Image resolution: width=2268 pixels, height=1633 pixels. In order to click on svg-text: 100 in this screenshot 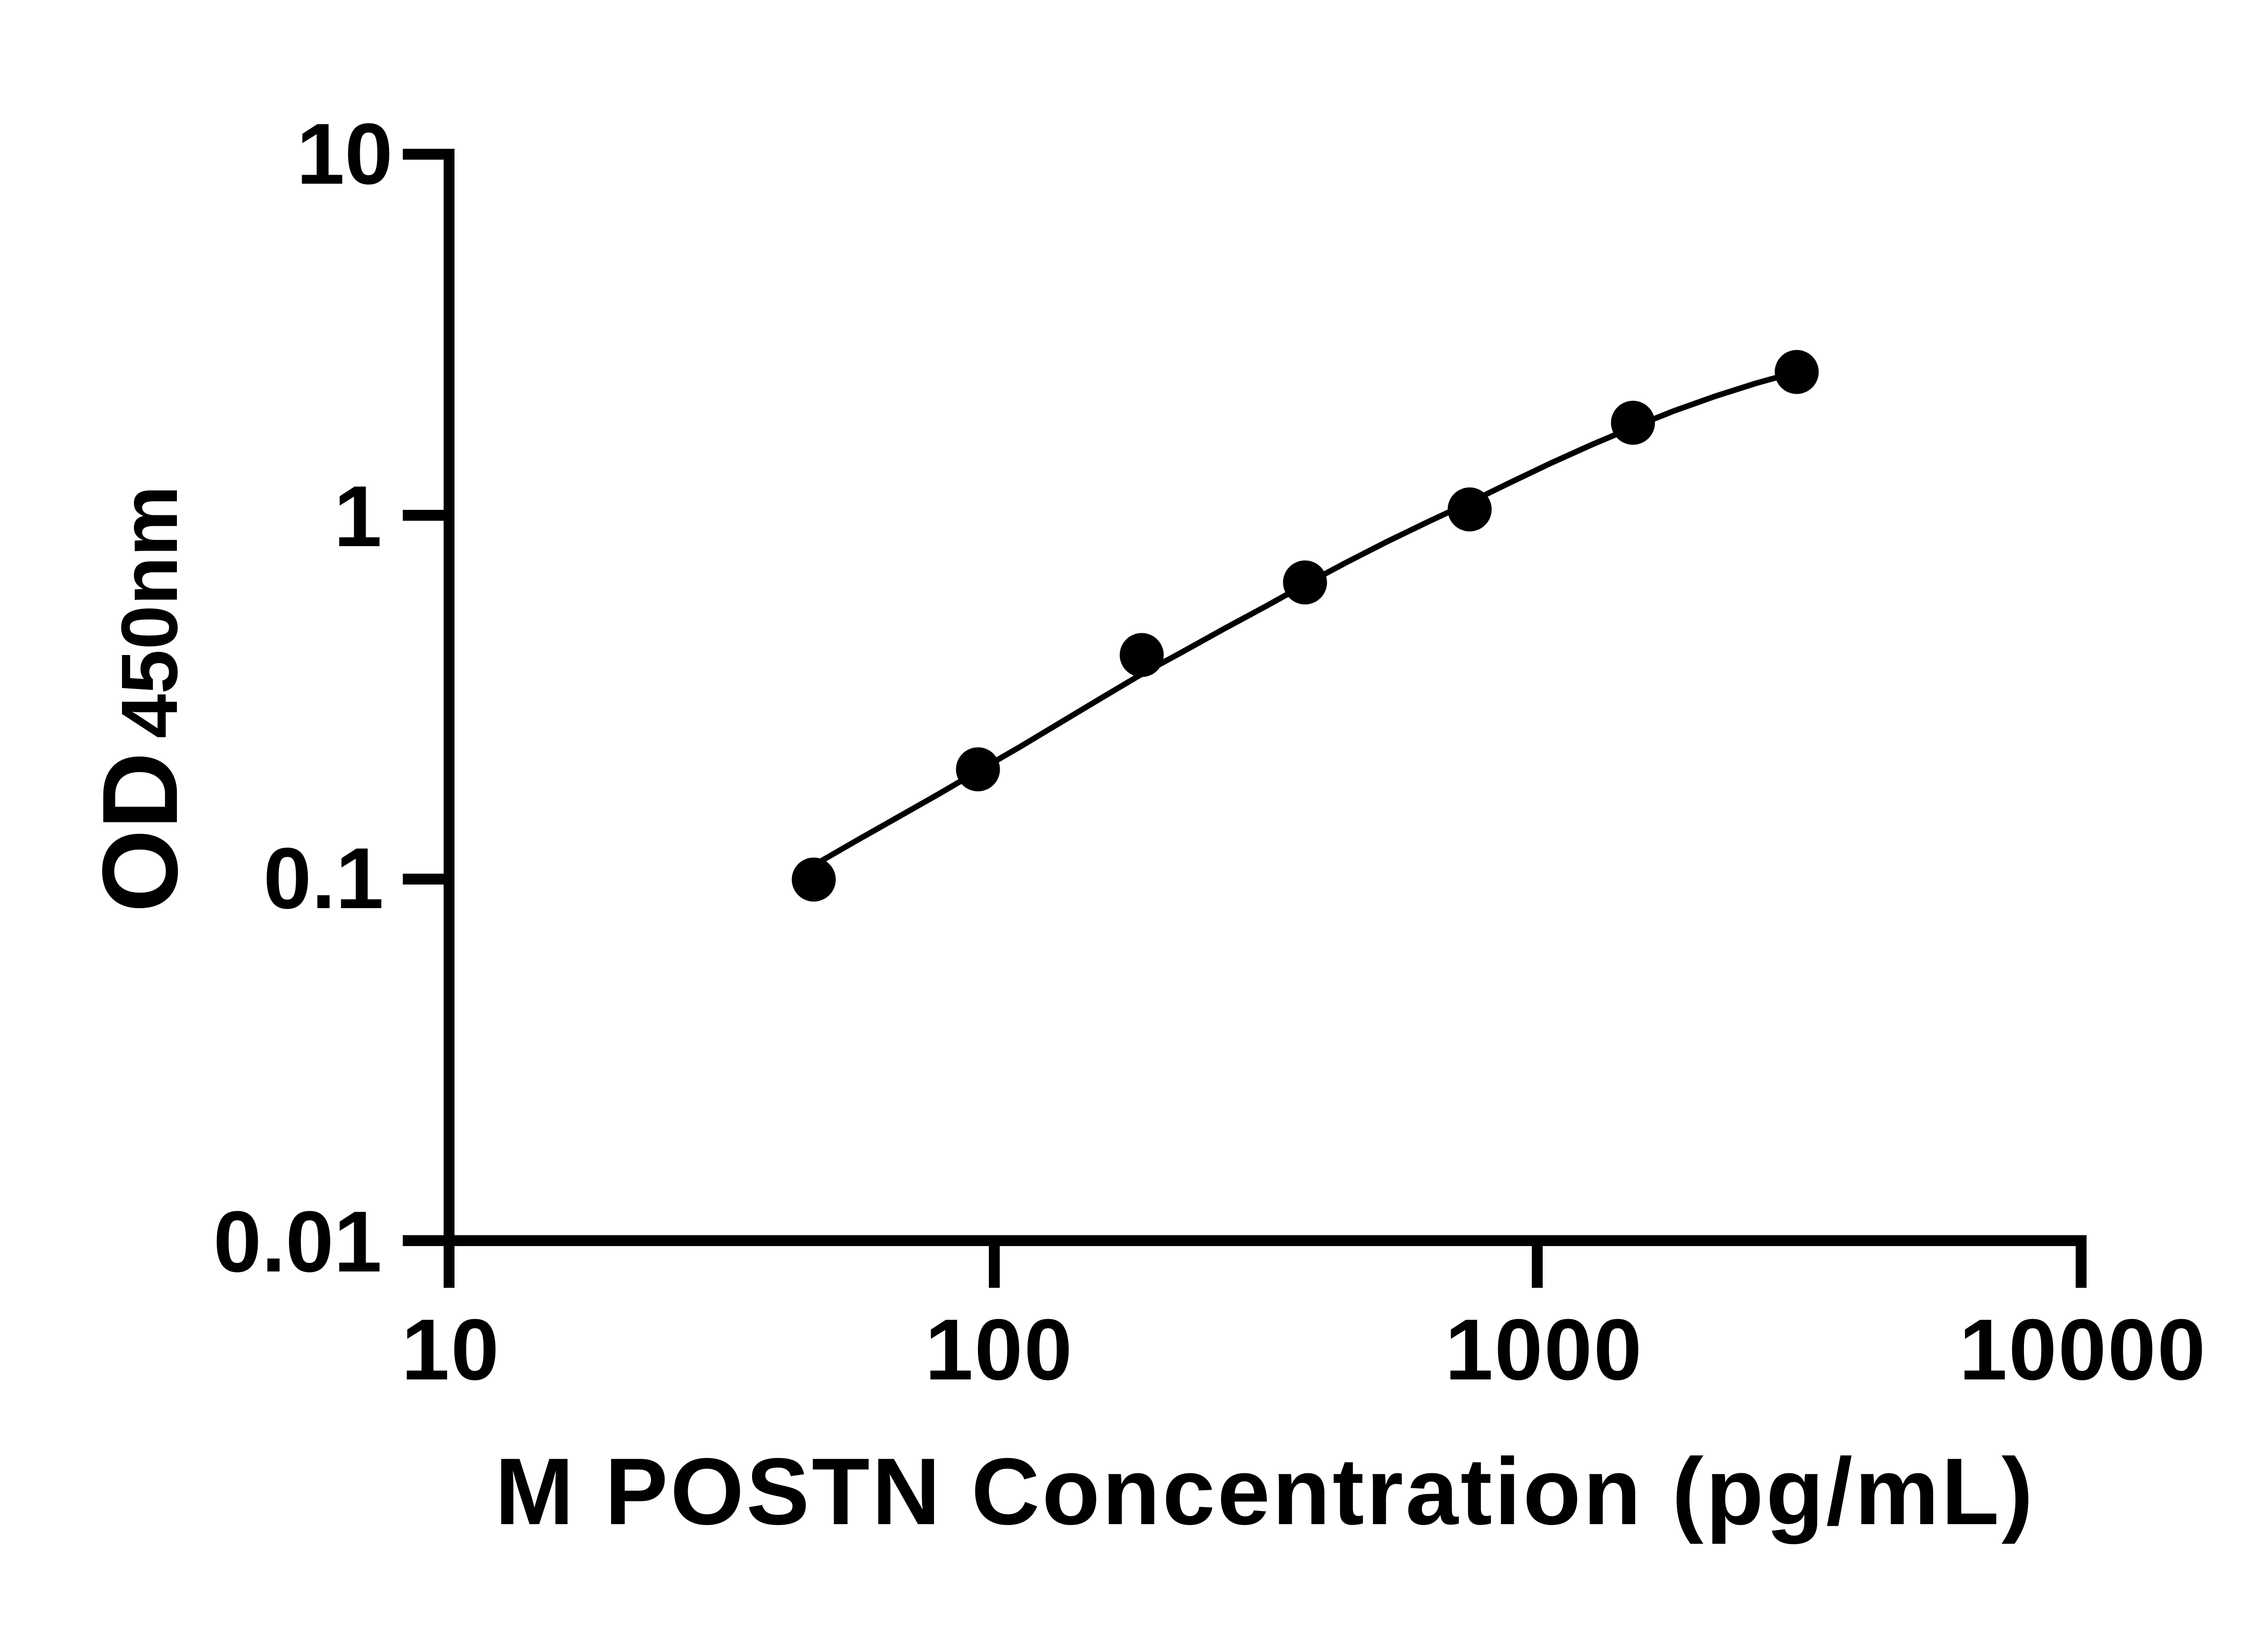, I will do `click(999, 1349)`.